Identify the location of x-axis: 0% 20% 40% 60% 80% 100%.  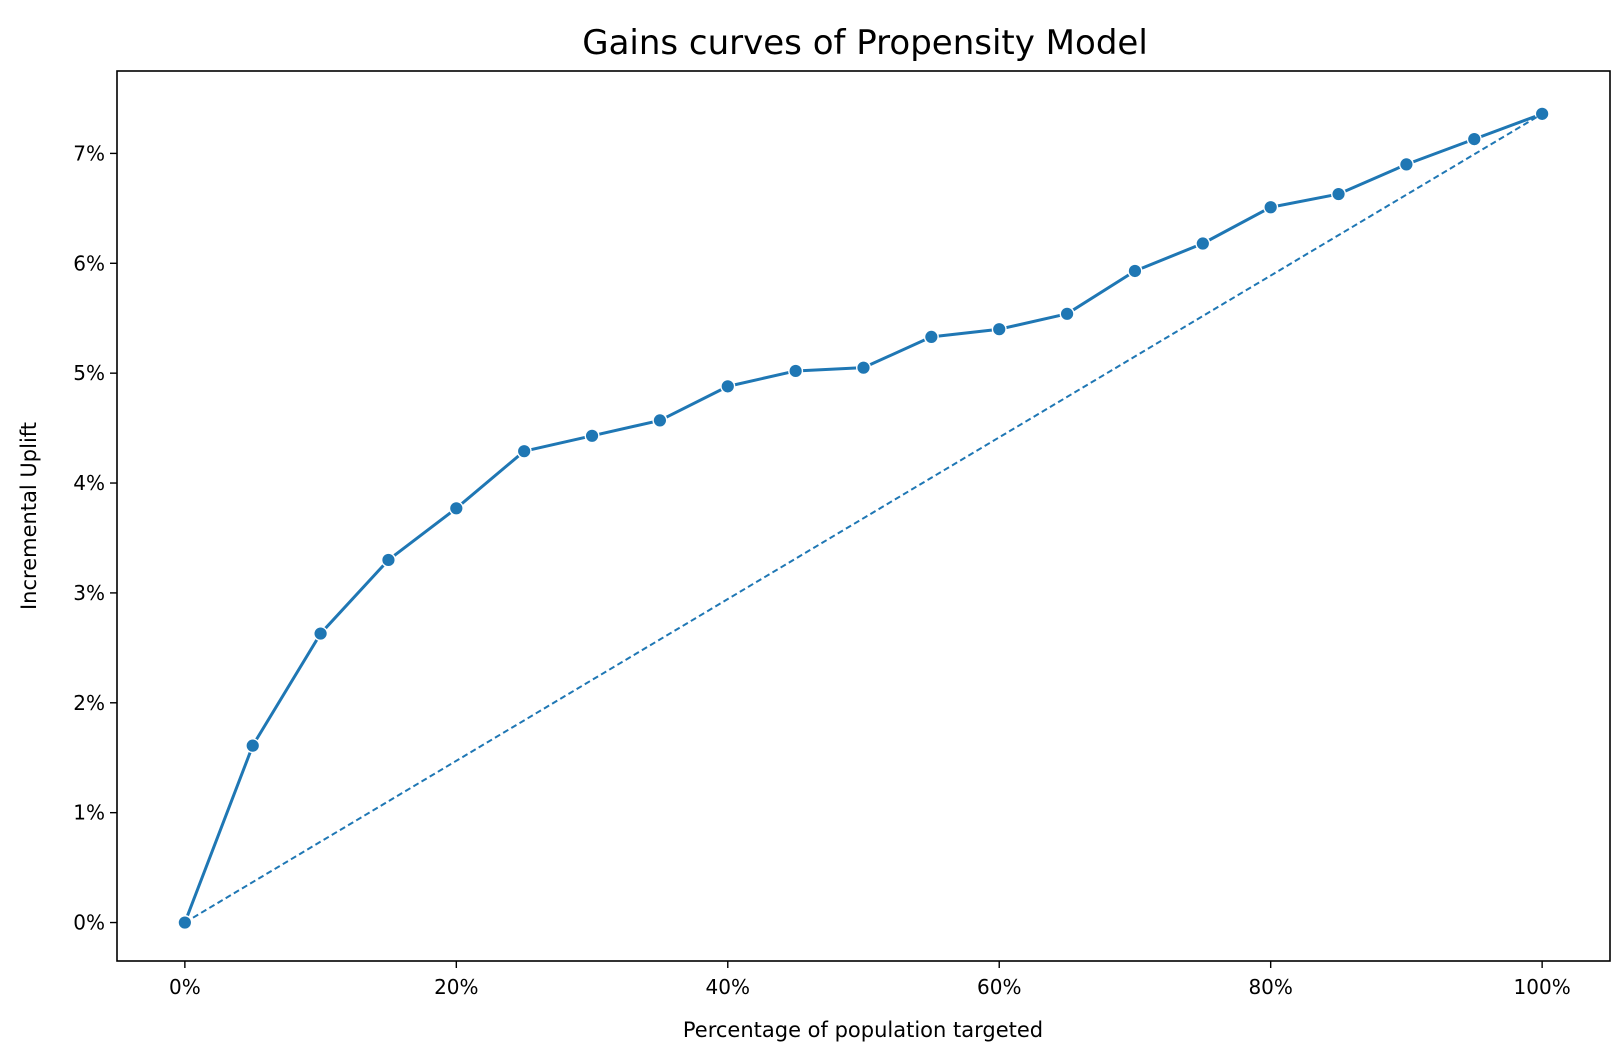
(870, 980).